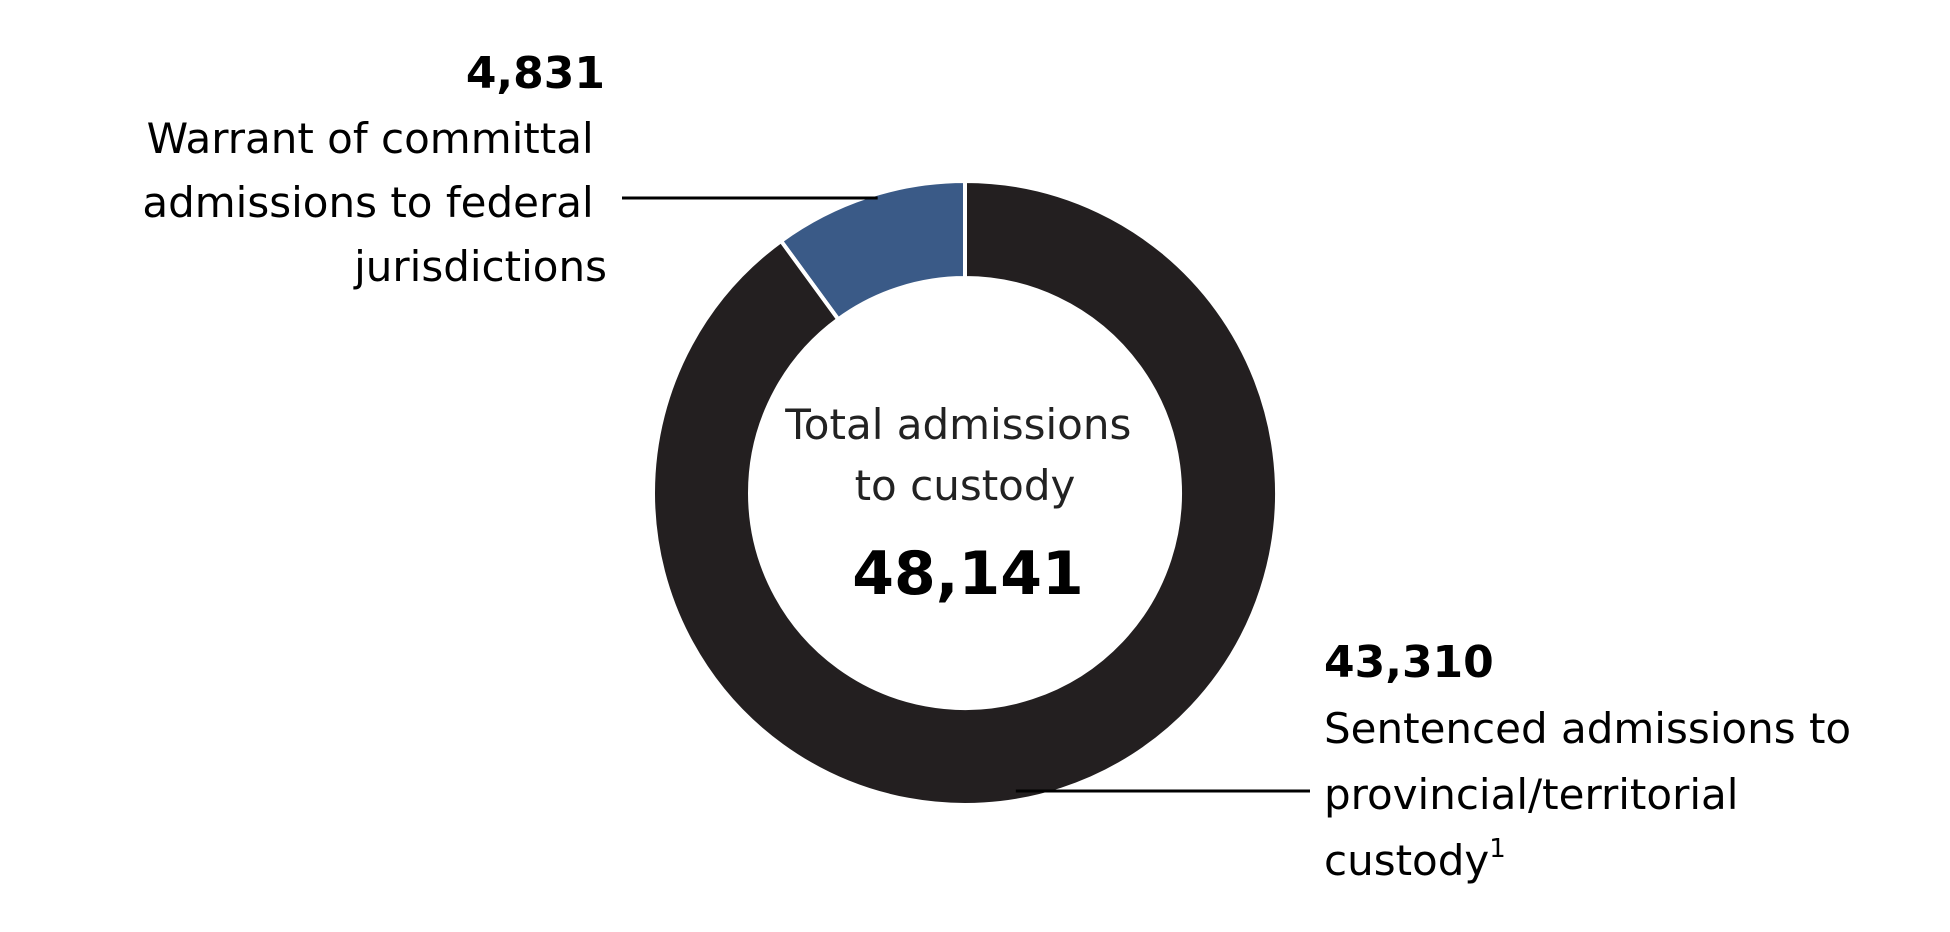  What do you see at coordinates (535, 73) in the screenshot?
I see `slice-value-warrant: 4,831` at bounding box center [535, 73].